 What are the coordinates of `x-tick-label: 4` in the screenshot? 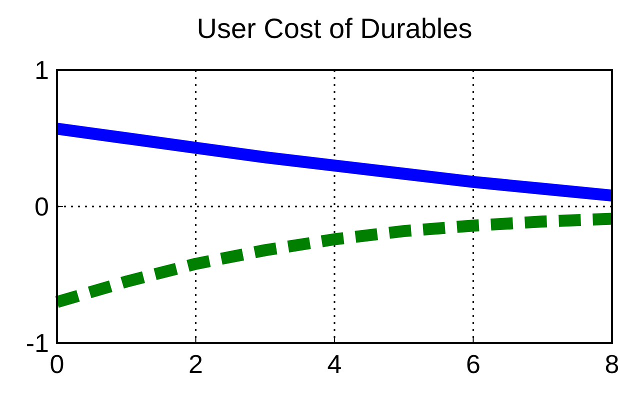 It's located at (334, 364).